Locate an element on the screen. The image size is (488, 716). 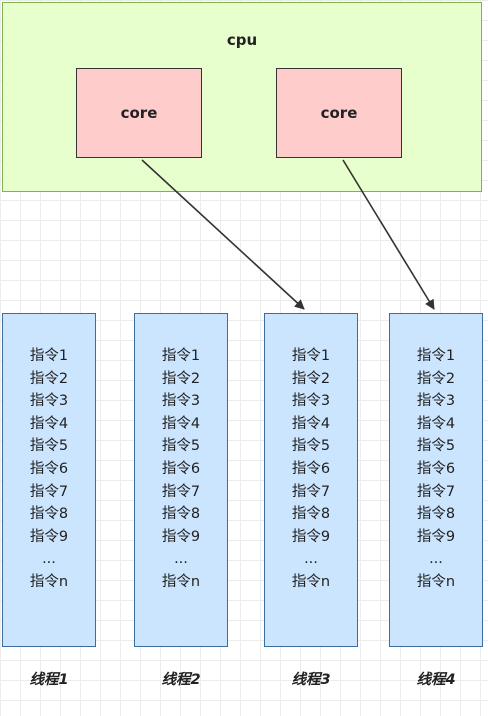
thread-box-2: 指令1 指令2 指令3 指令4 指令5 指令6 指令7 指令8 指令9... 指令n is located at coordinates (181, 480).